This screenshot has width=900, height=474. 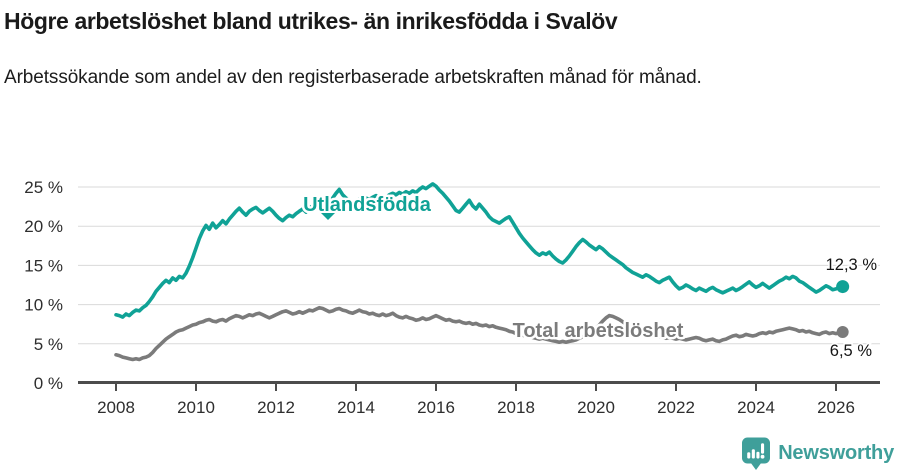 What do you see at coordinates (48, 383) in the screenshot?
I see `y-axis-tick-label: 0 %` at bounding box center [48, 383].